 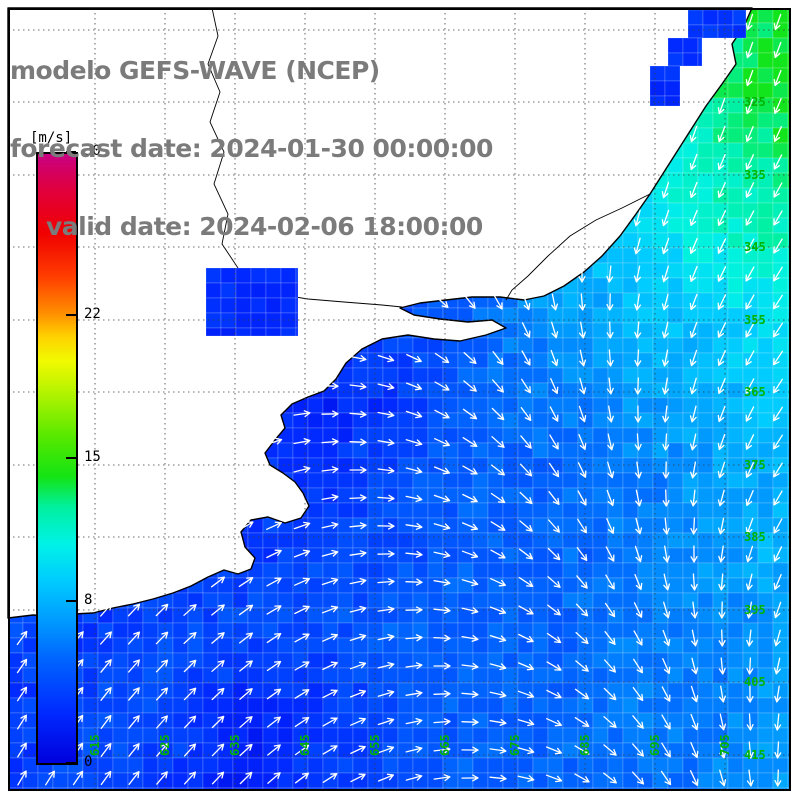 What do you see at coordinates (165, 745) in the screenshot?
I see `axis-label-bottom: 625` at bounding box center [165, 745].